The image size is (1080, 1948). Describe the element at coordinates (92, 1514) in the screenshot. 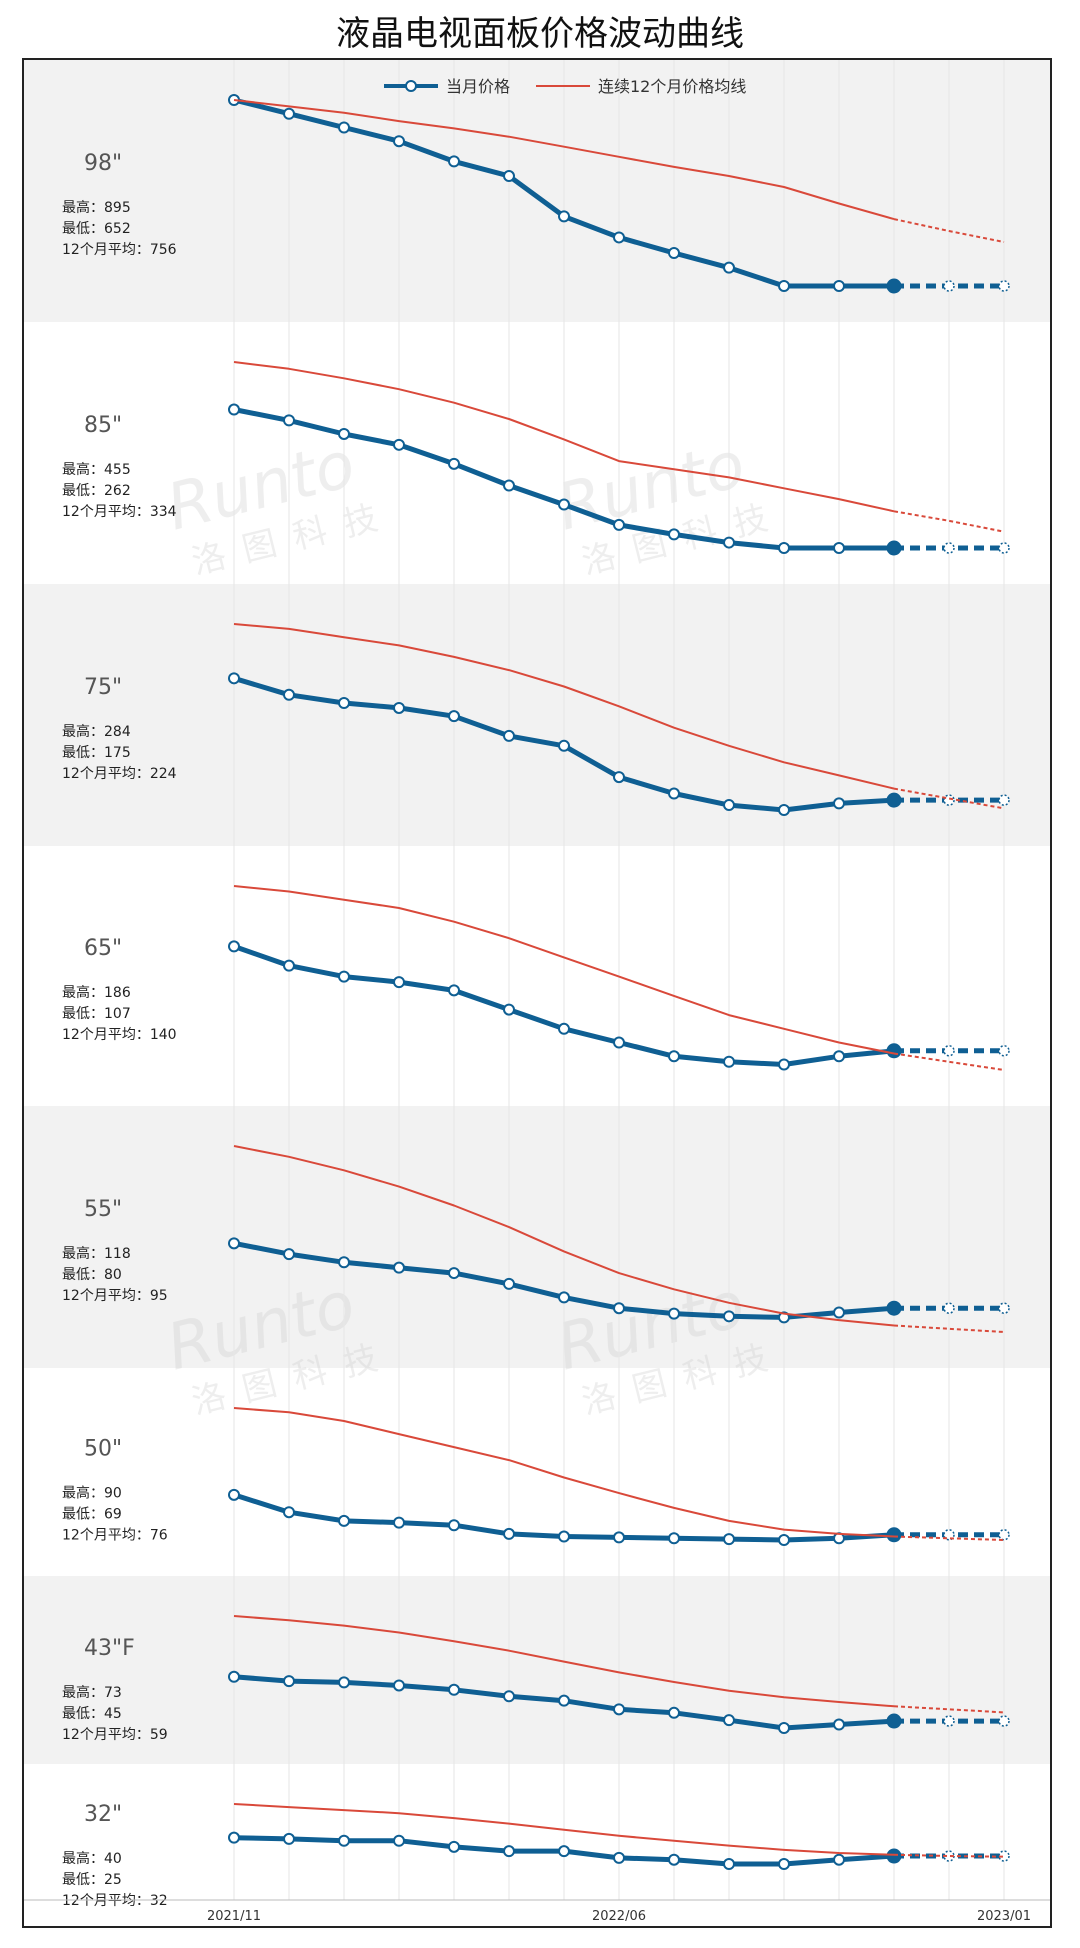

I see `panel-min-label: 最低：69` at that location.